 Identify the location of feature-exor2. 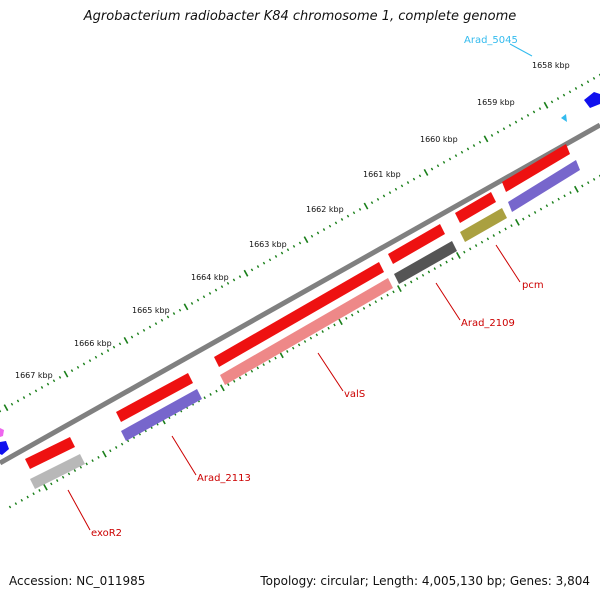
(55, 463).